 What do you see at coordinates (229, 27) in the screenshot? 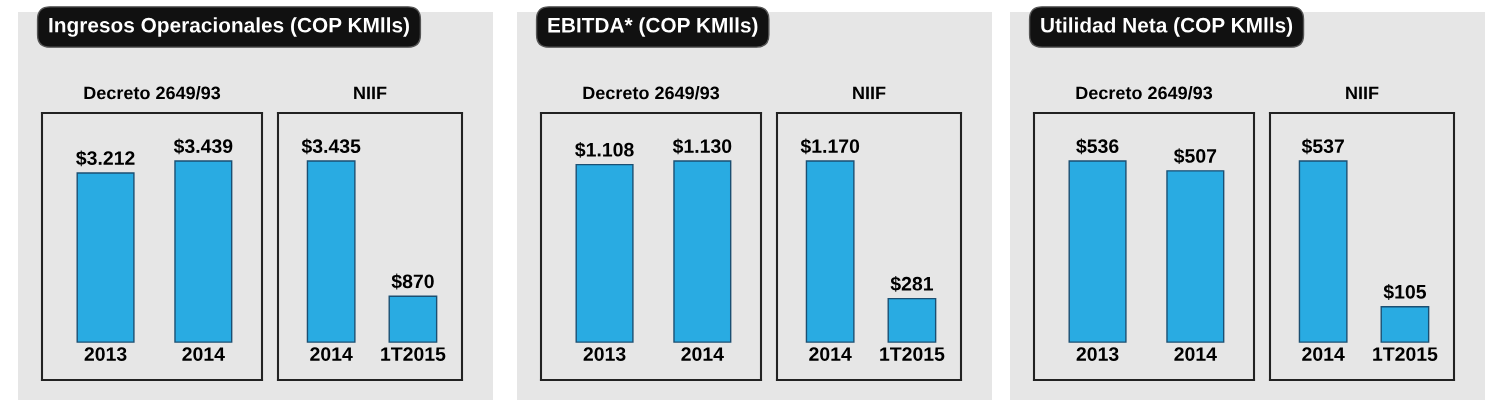
I see `chart-title: Ingresos Operacionales (COP KMlls)` at bounding box center [229, 27].